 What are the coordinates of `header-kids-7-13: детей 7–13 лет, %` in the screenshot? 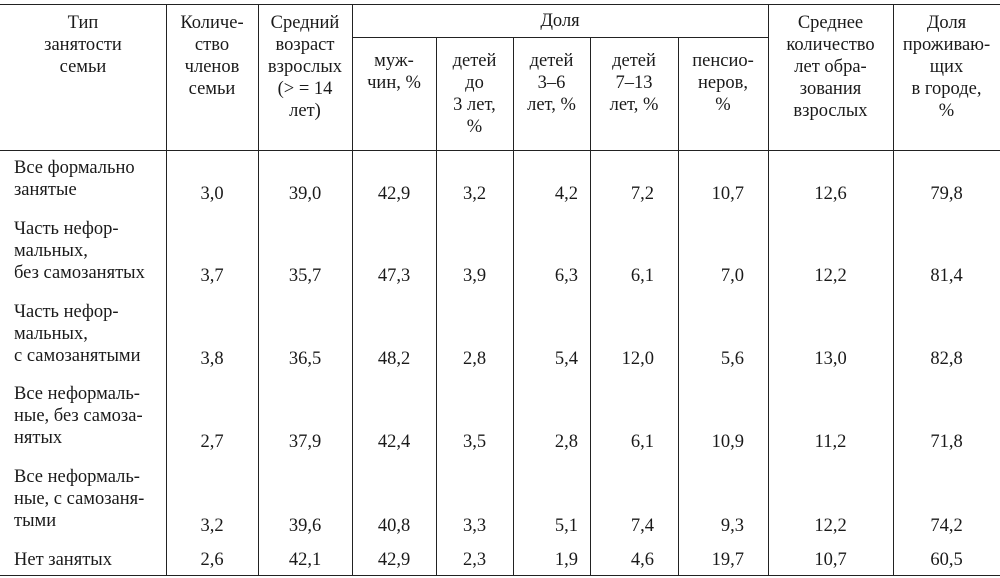 It's located at (634, 83).